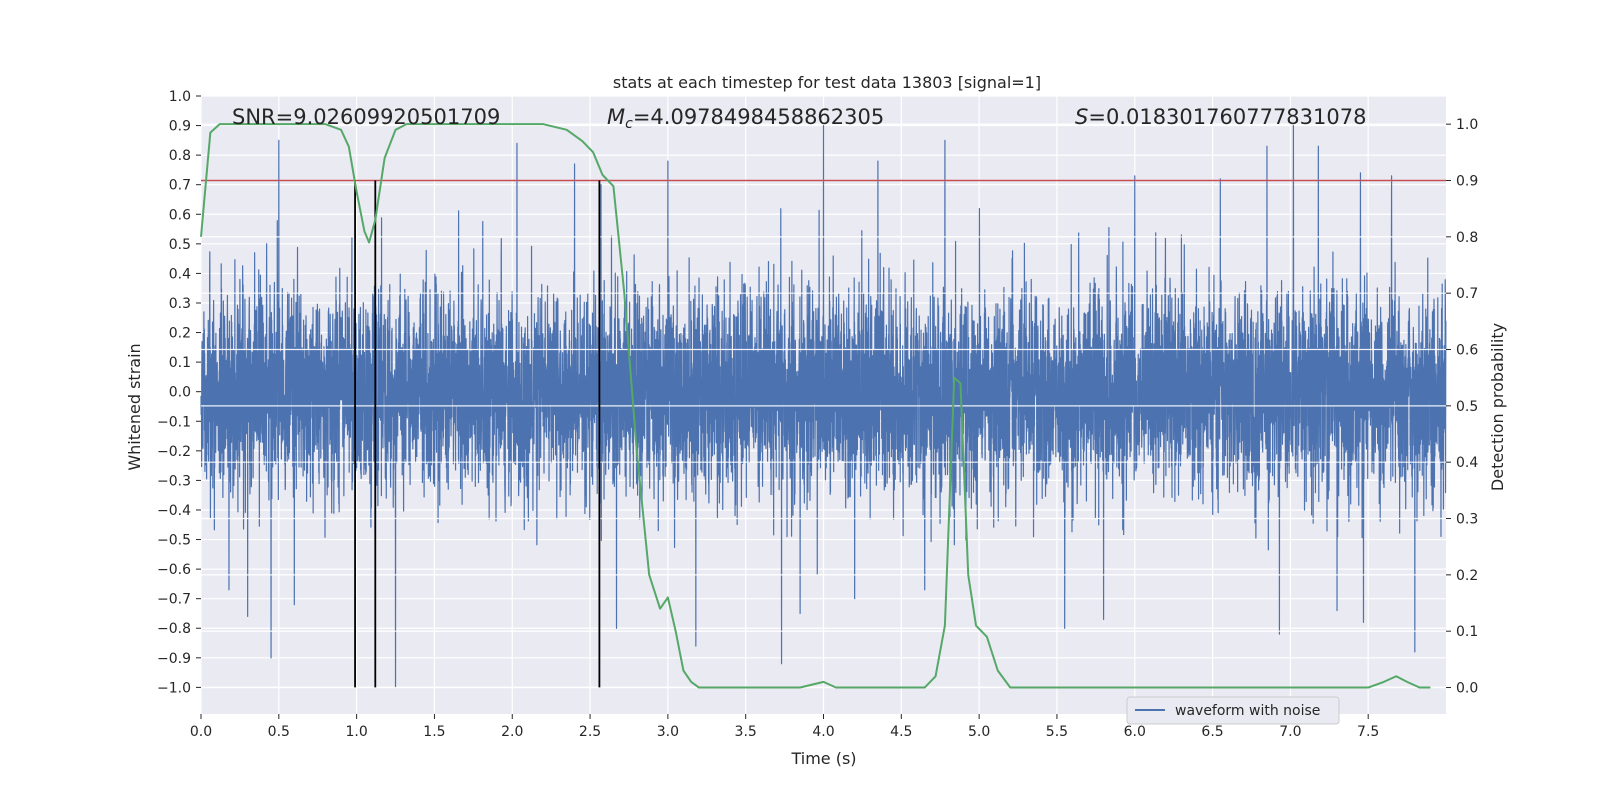  I want to click on chirp-mass-annotation: Mc=4.0978498458862305, so click(745, 118).